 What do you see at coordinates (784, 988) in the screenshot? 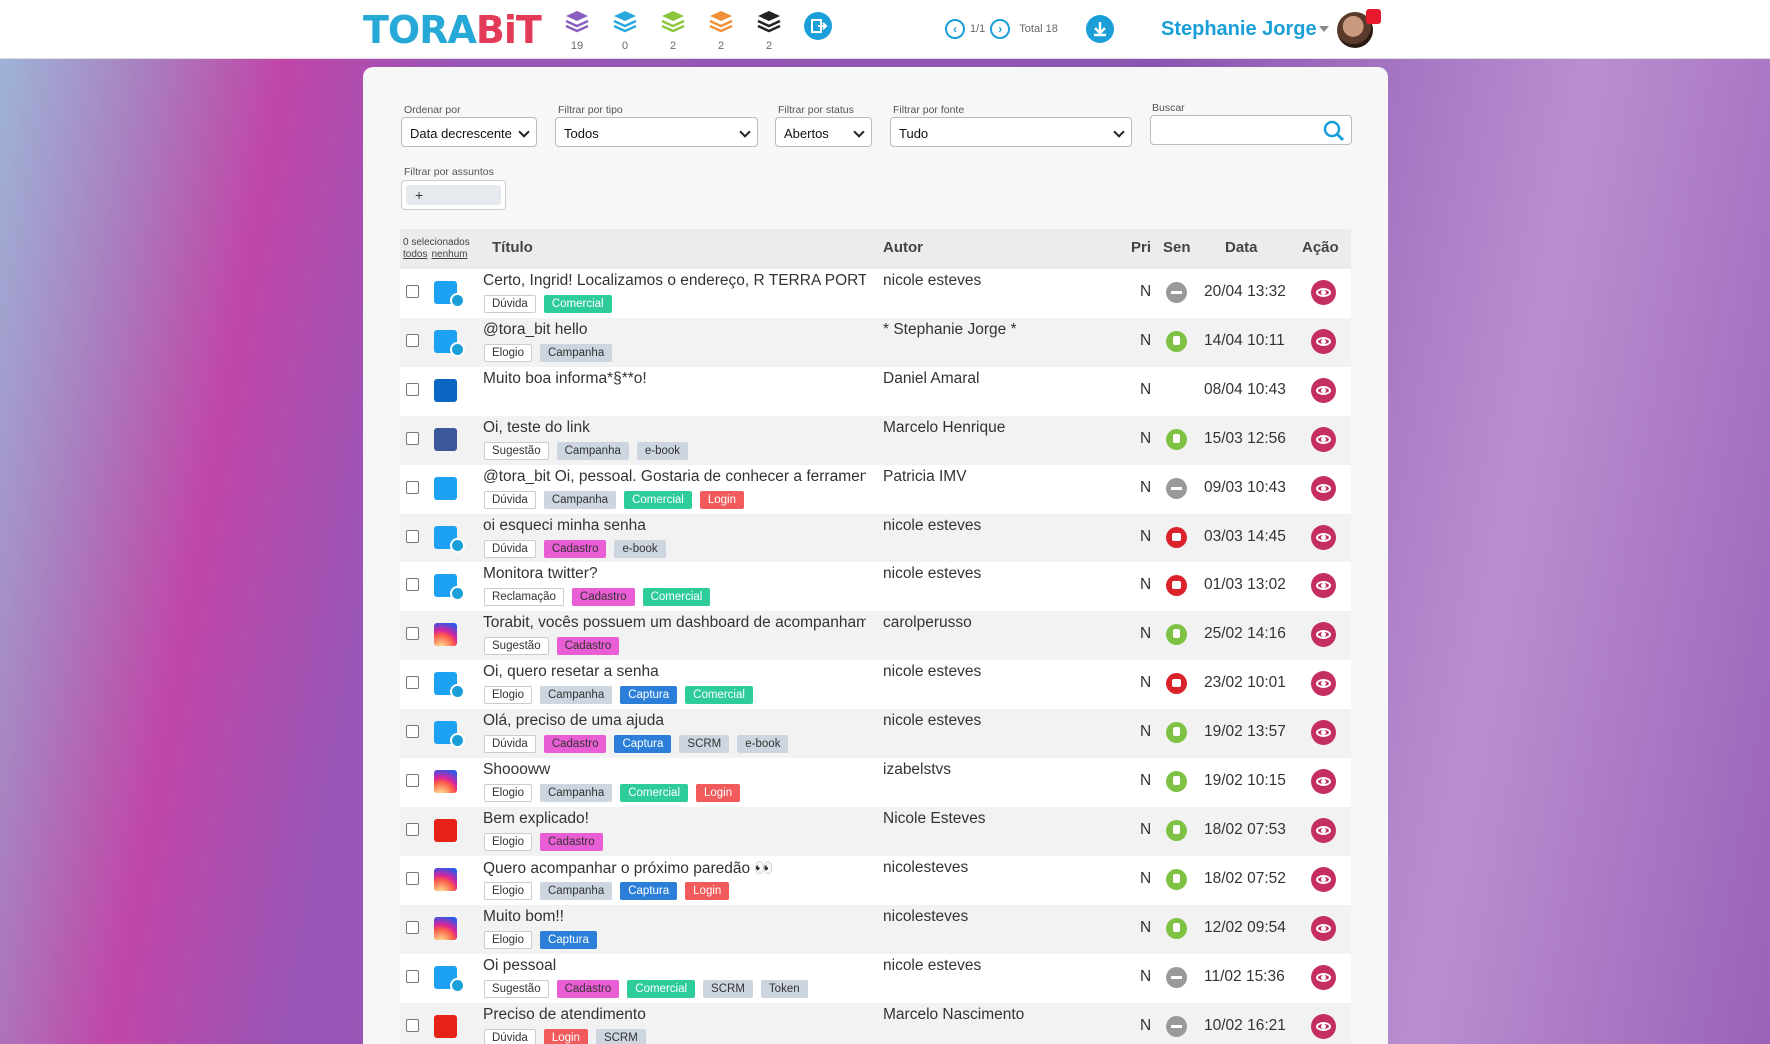
I see `tag: Token` at bounding box center [784, 988].